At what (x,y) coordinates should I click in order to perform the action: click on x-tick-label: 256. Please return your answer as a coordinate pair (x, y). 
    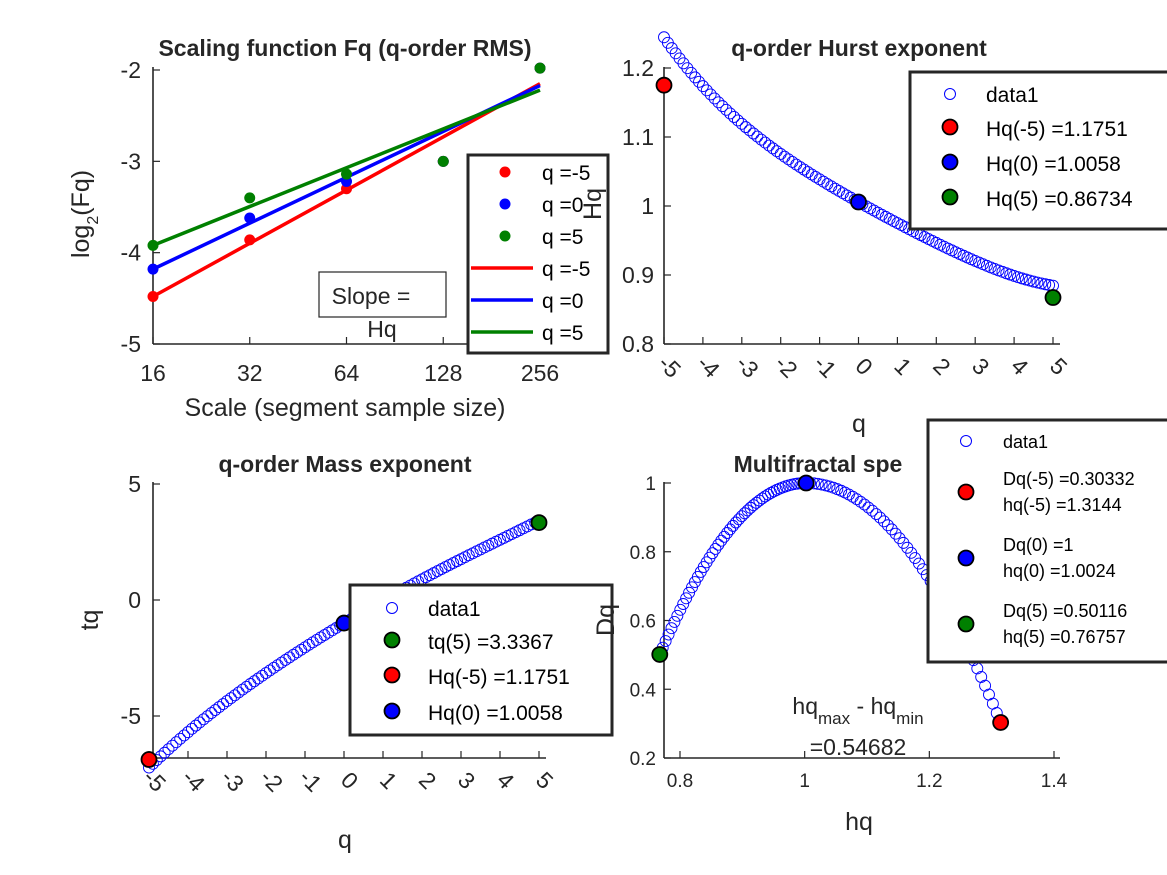
    Looking at the image, I should click on (540, 373).